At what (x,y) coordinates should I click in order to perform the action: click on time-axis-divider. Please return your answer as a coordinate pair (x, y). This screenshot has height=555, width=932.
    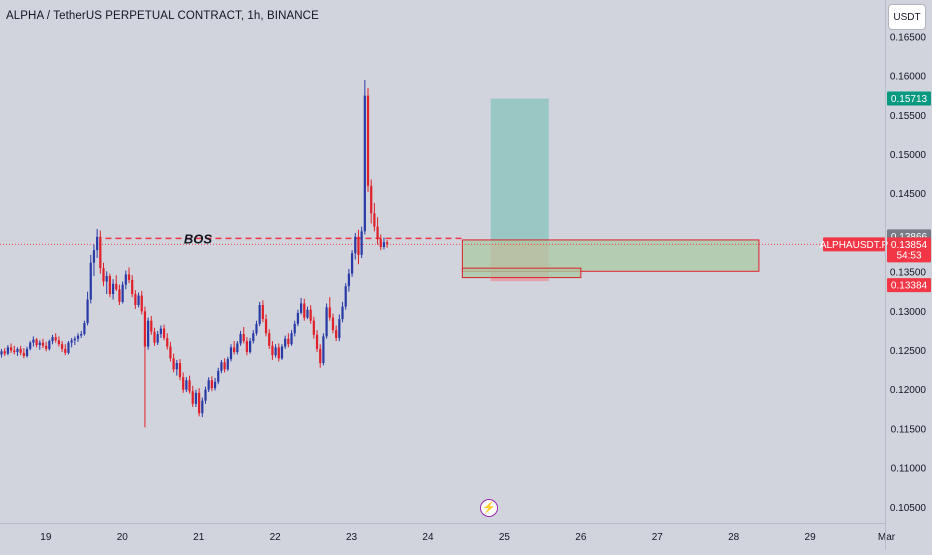
    Looking at the image, I should click on (442, 523).